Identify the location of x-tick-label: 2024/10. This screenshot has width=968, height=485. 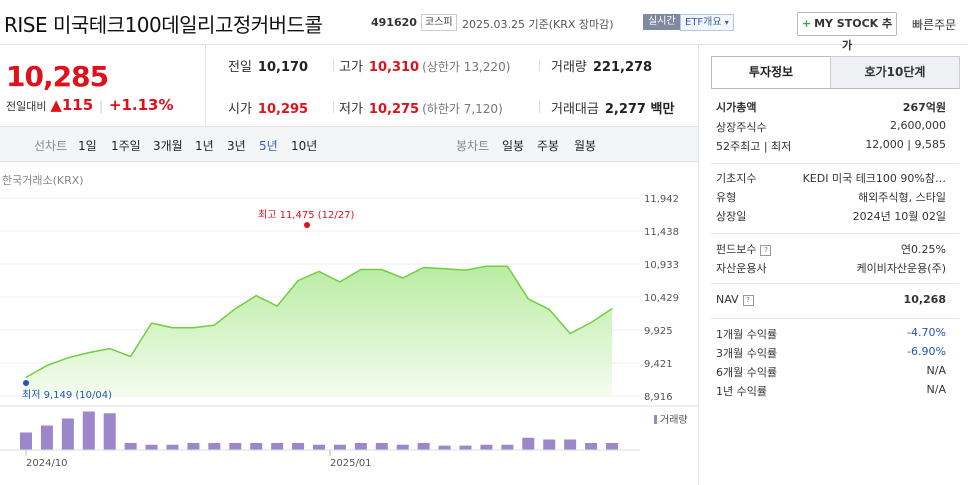
(47, 463).